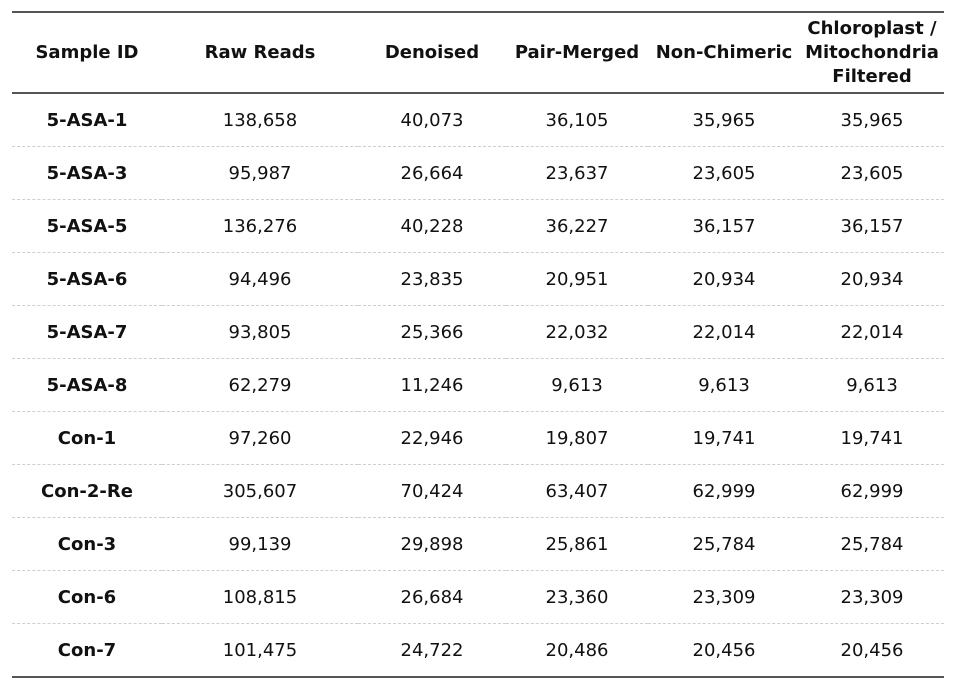  I want to click on value-cell: 305,607, so click(260, 491).